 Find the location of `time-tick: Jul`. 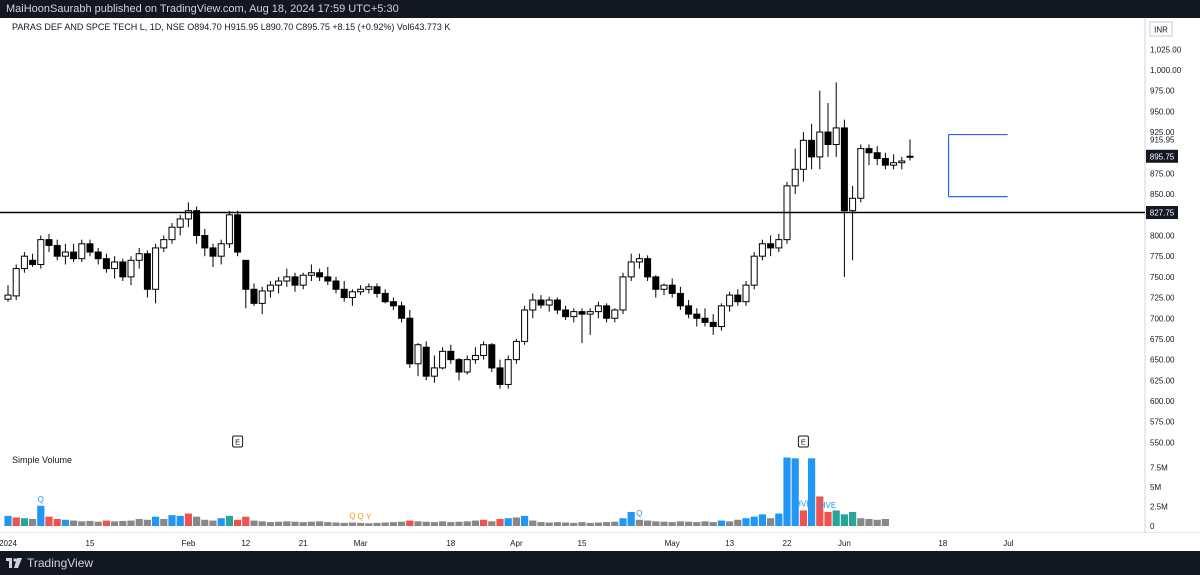

time-tick: Jul is located at coordinates (1008, 543).